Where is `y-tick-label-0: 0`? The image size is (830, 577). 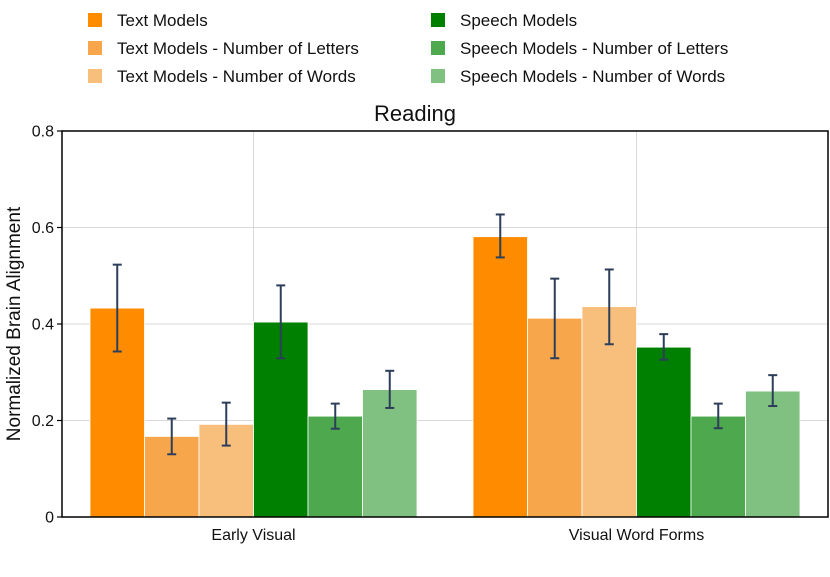
y-tick-label-0: 0 is located at coordinates (49, 518).